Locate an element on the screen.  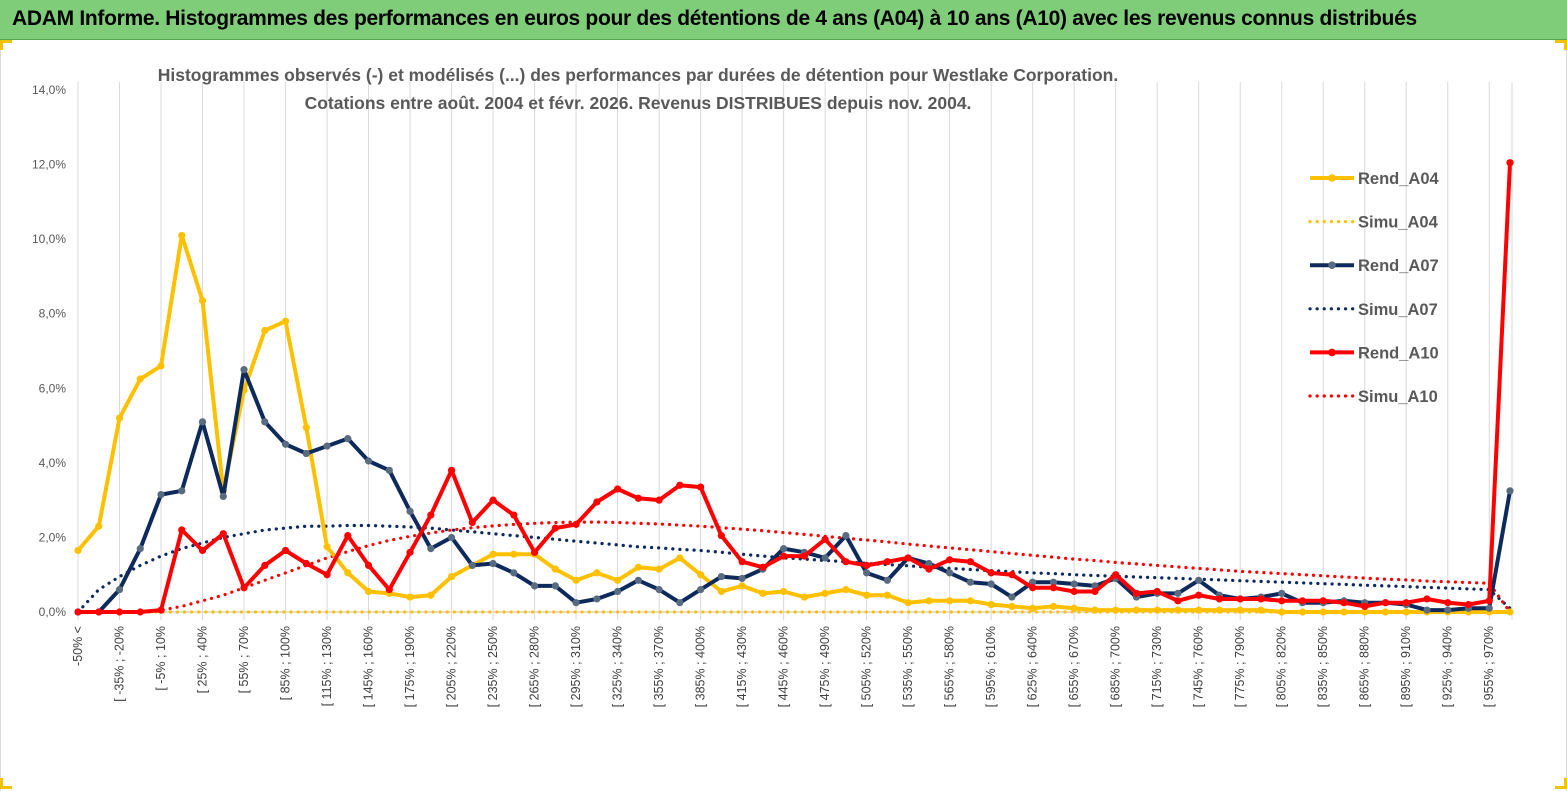
x-tick-label: [ 175% ; 190% is located at coordinates (410, 666).